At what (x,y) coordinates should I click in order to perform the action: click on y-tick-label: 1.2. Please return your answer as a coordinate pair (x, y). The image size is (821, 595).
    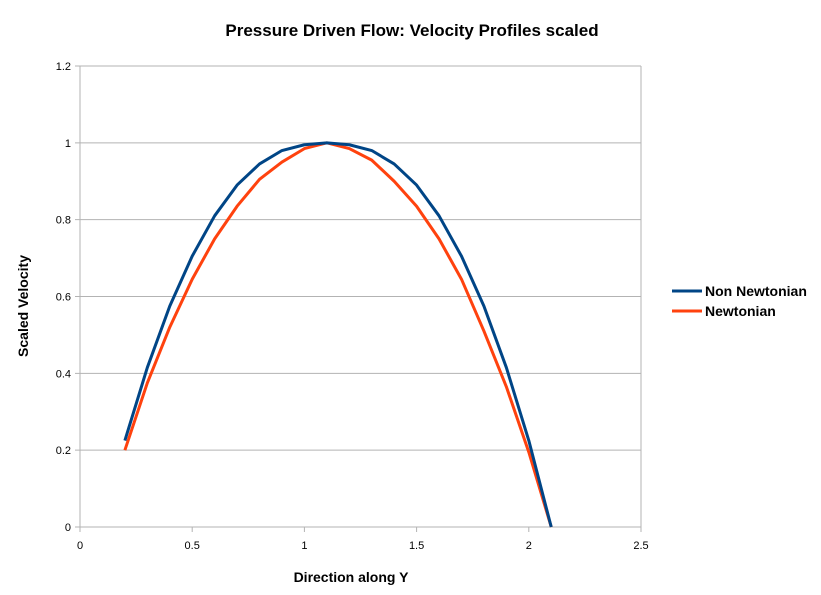
    Looking at the image, I should click on (63, 67).